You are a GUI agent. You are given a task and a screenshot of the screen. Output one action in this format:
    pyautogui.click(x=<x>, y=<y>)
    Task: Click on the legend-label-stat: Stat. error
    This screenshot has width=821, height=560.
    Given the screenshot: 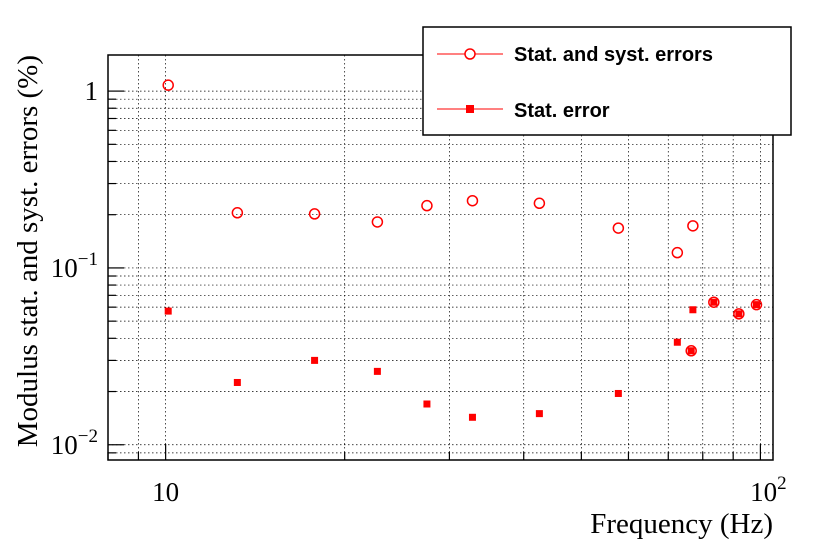 What is the action you would take?
    pyautogui.click(x=562, y=111)
    